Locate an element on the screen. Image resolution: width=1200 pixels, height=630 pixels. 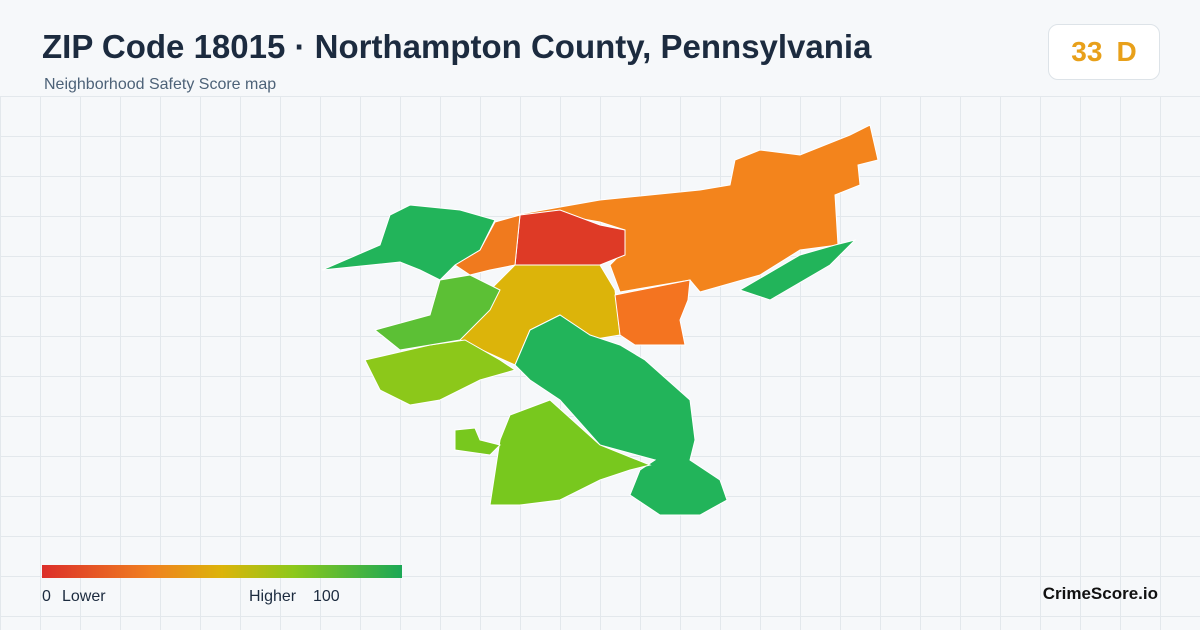
brand: CrimeScore.io is located at coordinates (1100, 593).